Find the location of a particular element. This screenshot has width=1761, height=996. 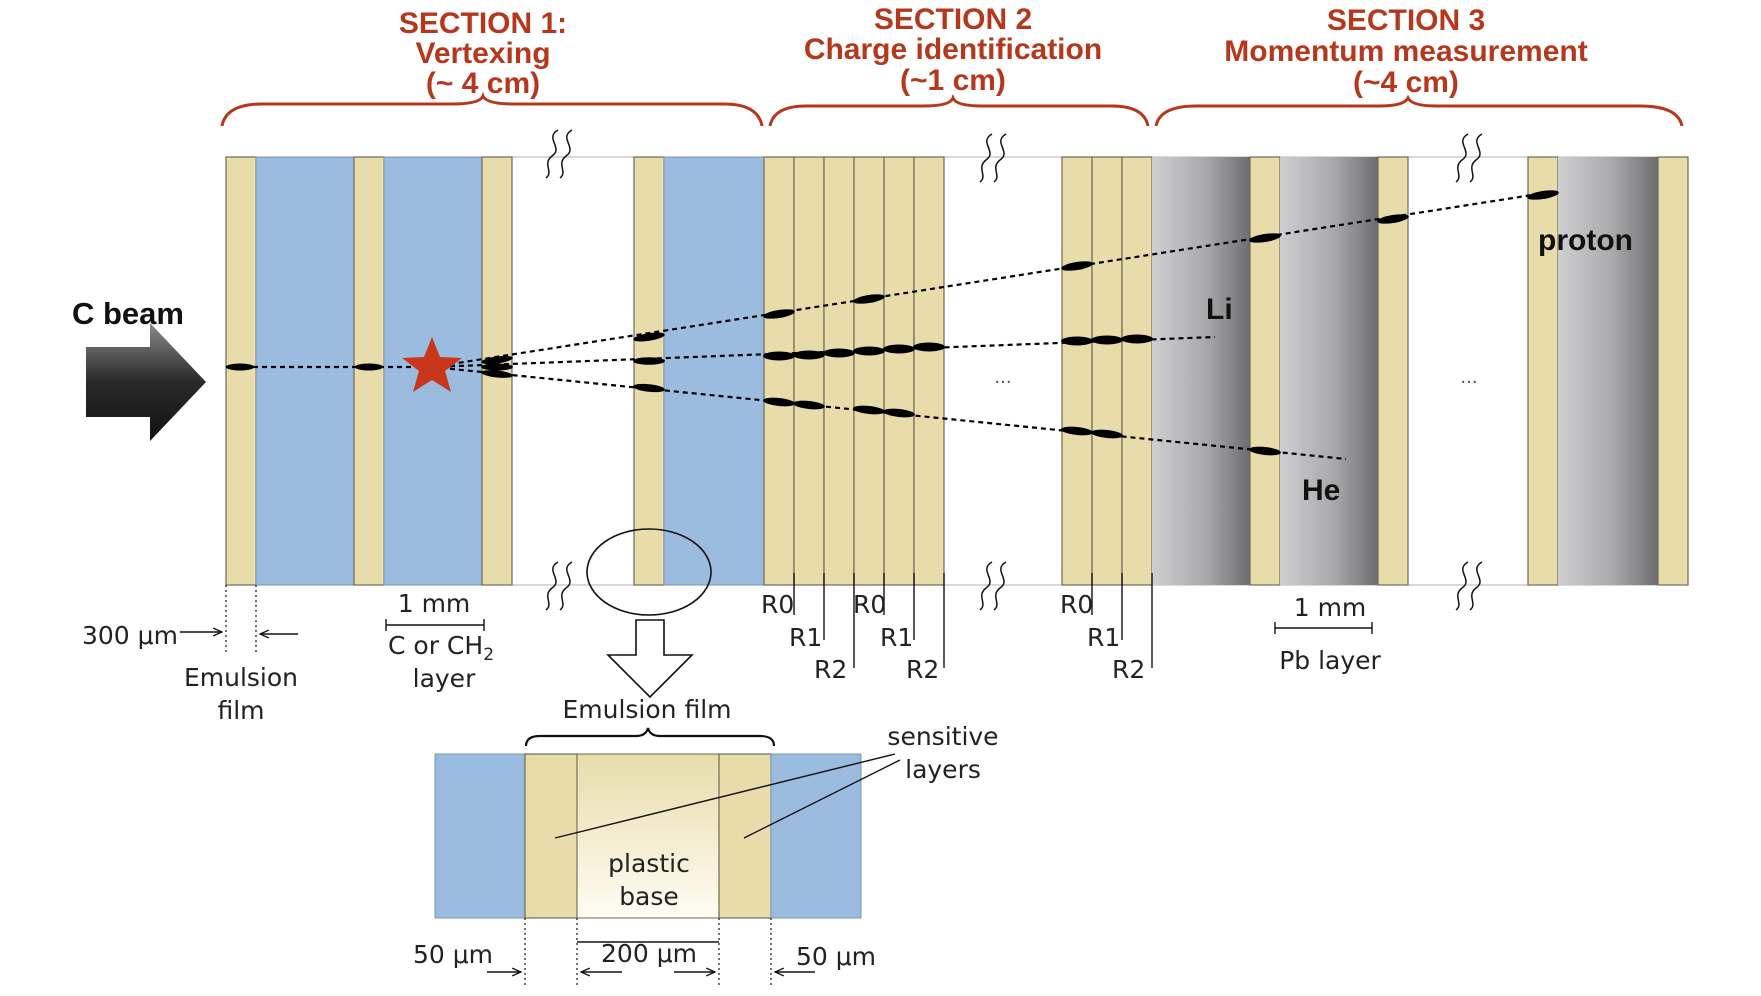

target-material-label: C or CH2 is located at coordinates (441, 648).